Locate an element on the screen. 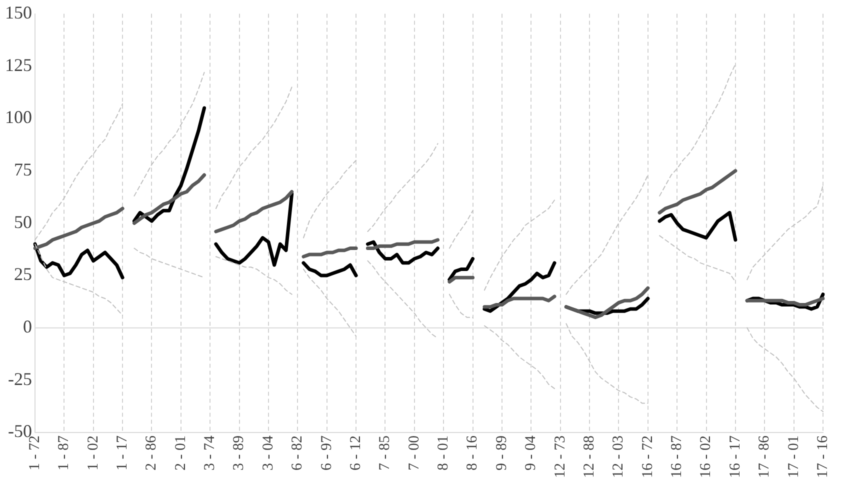 This screenshot has width=844, height=483. x-tick-label: 1 - 17 is located at coordinates (122, 453).